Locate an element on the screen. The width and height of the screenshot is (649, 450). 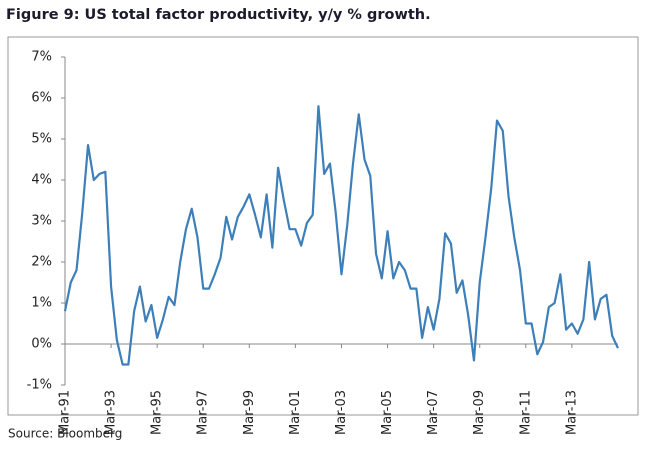
x-tick-label: Mar-97 is located at coordinates (203, 412).